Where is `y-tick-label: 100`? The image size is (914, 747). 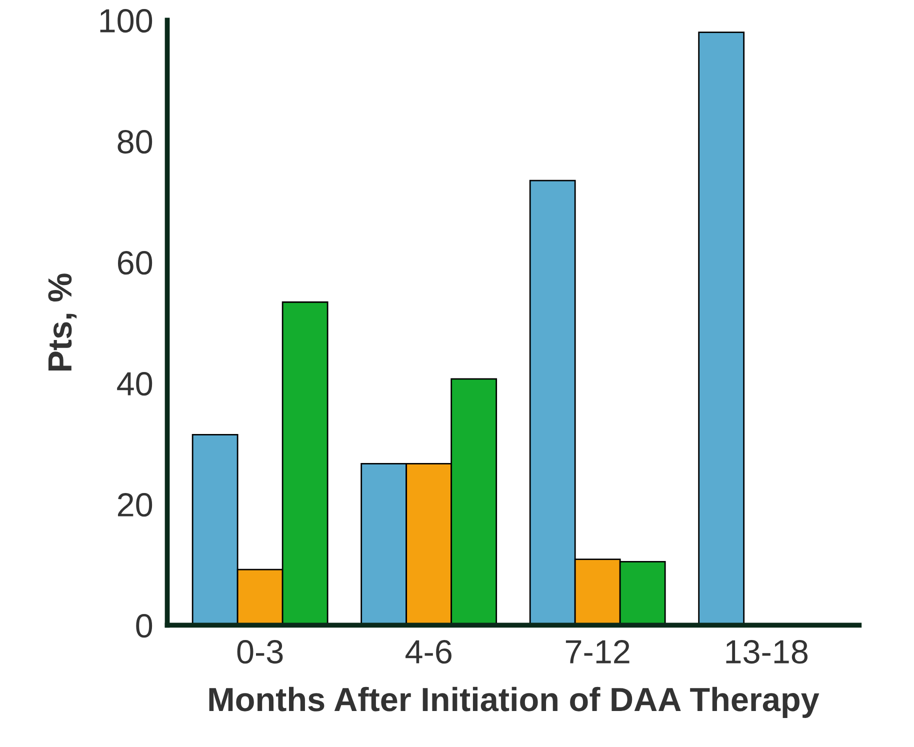 y-tick-label: 100 is located at coordinates (126, 20).